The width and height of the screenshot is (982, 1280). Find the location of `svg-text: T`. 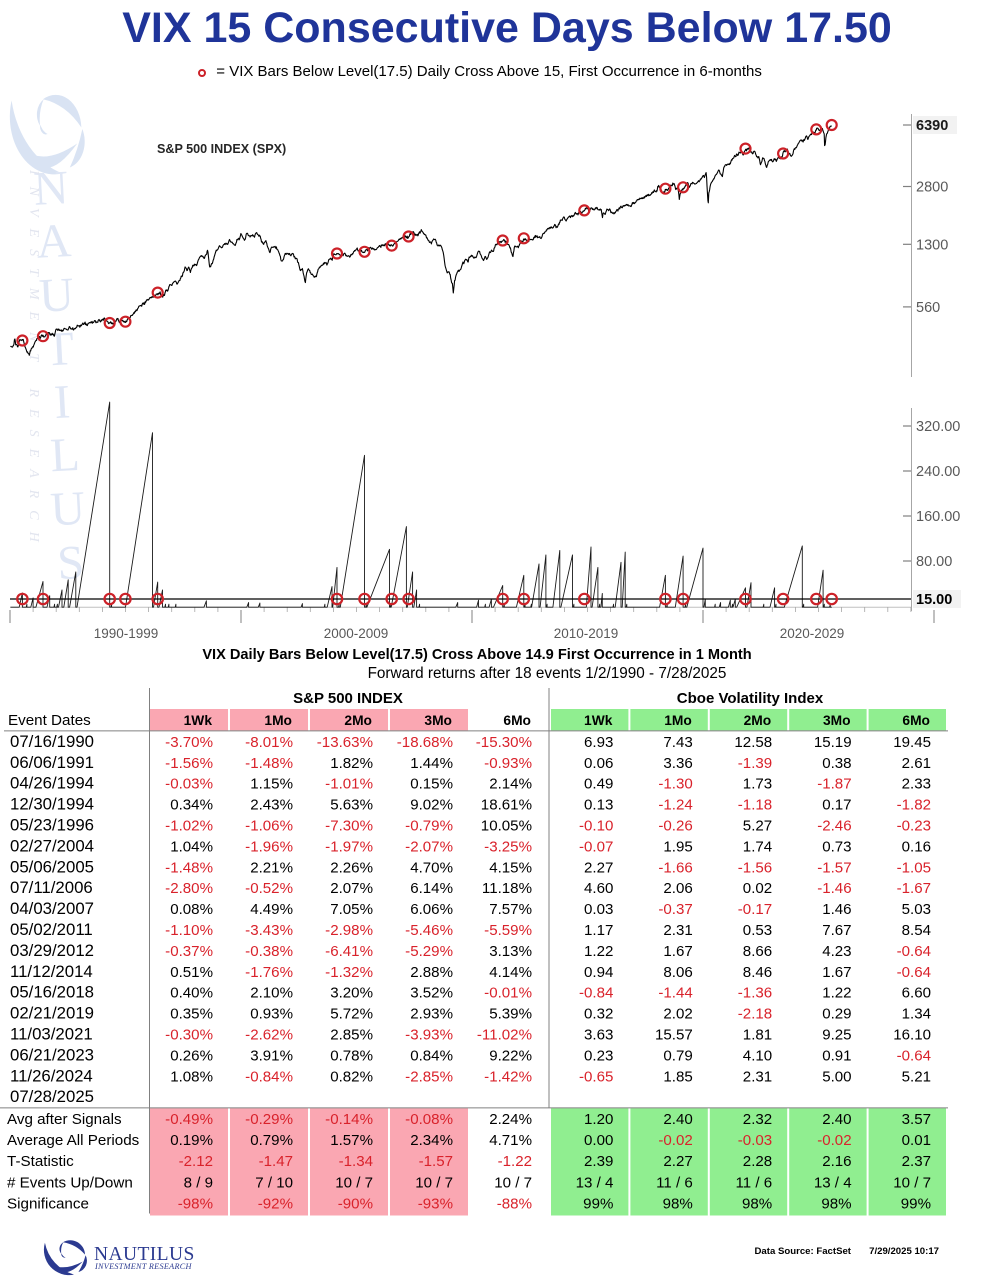

svg-text: T is located at coordinates (59, 349).